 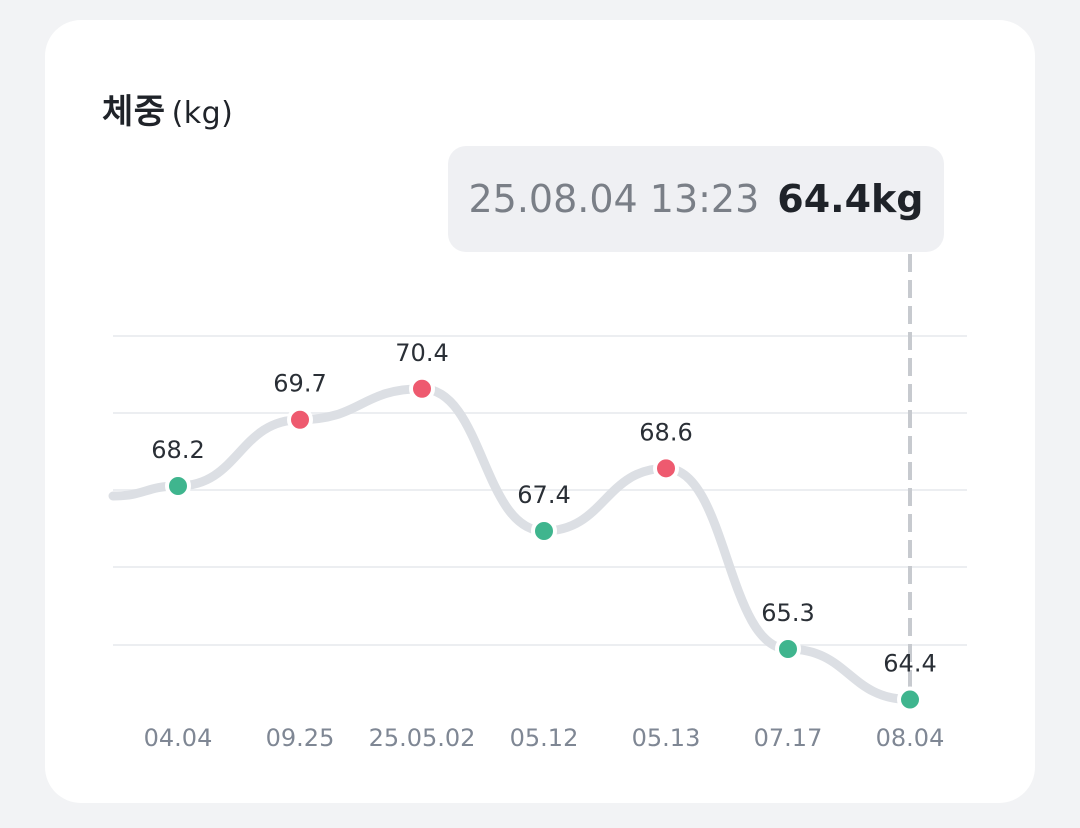 I want to click on data-label: 70.4, so click(x=421, y=353).